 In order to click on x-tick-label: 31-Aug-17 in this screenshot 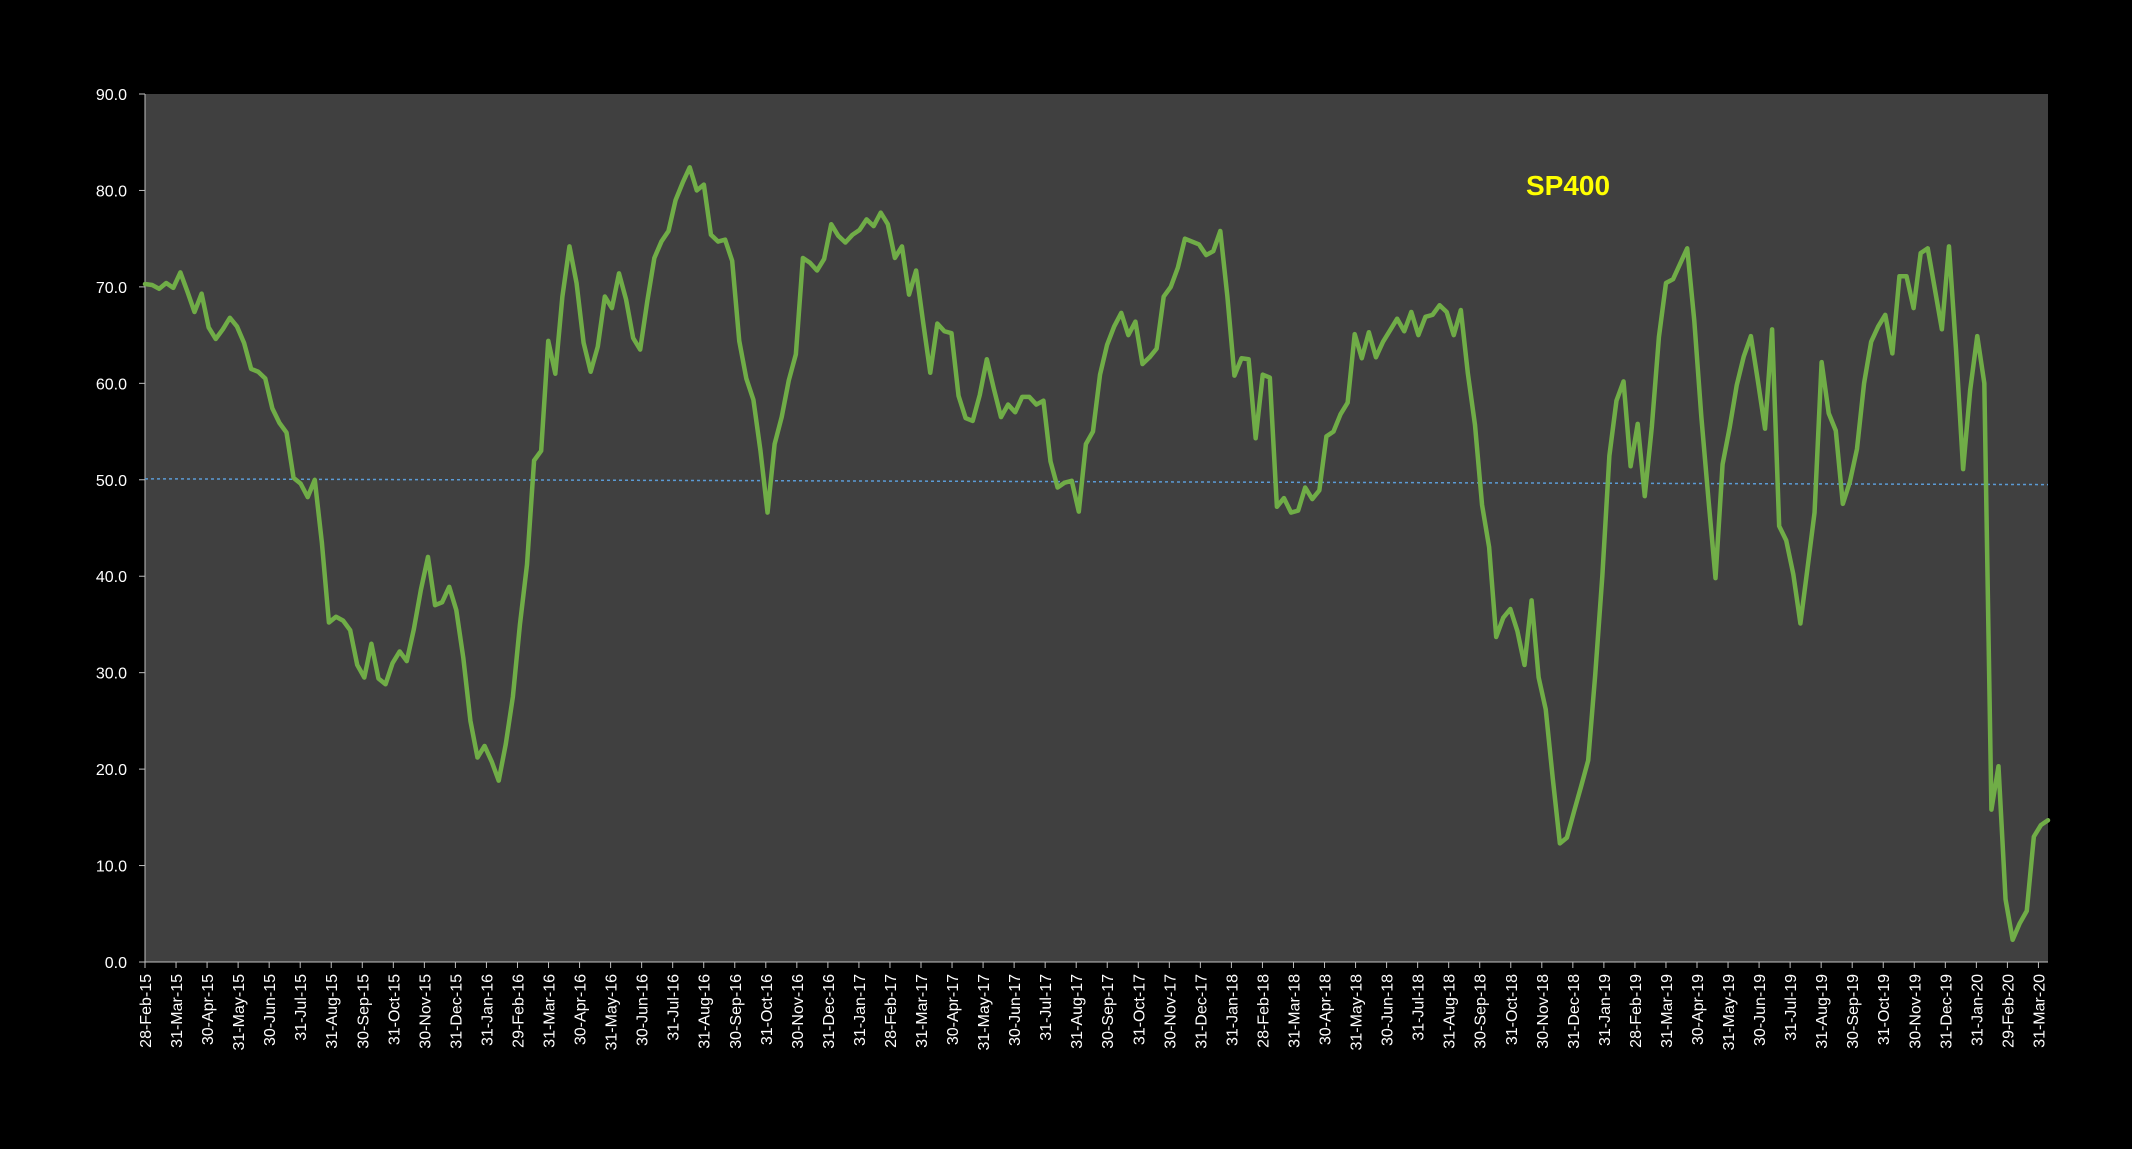, I will do `click(1077, 1011)`.